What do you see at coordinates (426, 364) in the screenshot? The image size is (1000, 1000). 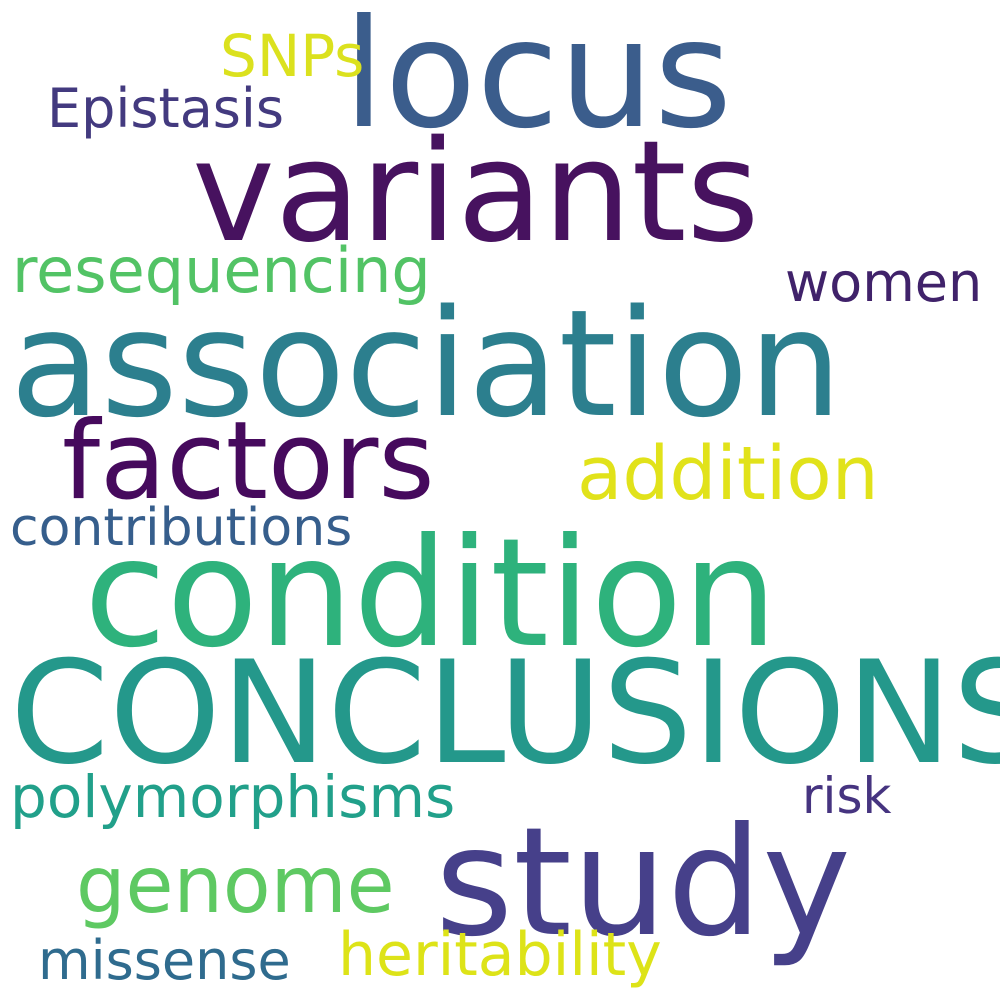 I see `word-association: association` at bounding box center [426, 364].